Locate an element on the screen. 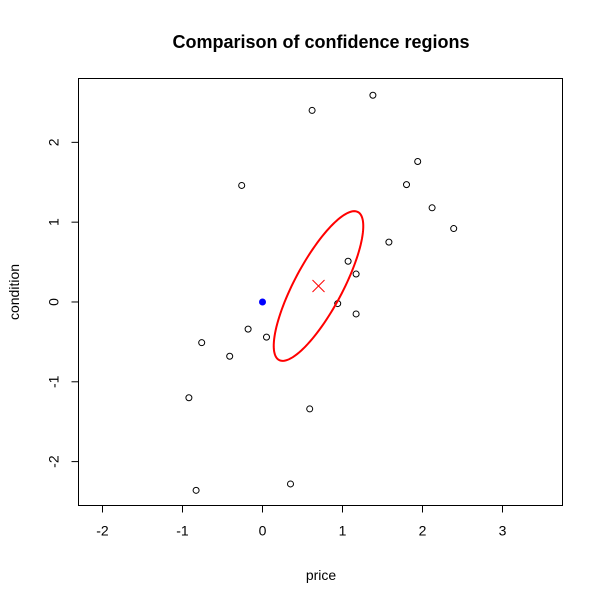 The width and height of the screenshot is (604, 604). y-tick-label: 1 is located at coordinates (54, 222).